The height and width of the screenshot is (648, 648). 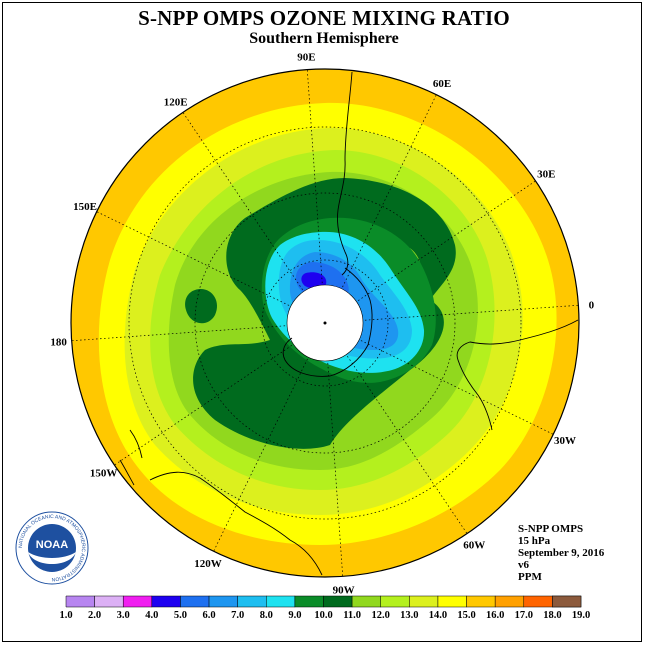 What do you see at coordinates (104, 473) in the screenshot?
I see `longitude-label: 150W` at bounding box center [104, 473].